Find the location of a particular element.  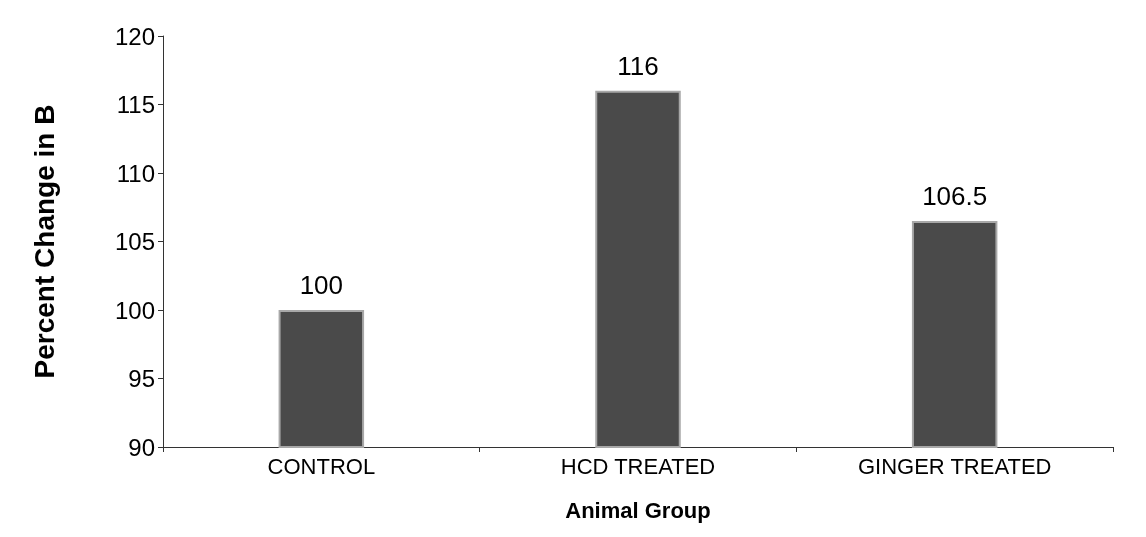

data-label: 106.5 is located at coordinates (955, 195).